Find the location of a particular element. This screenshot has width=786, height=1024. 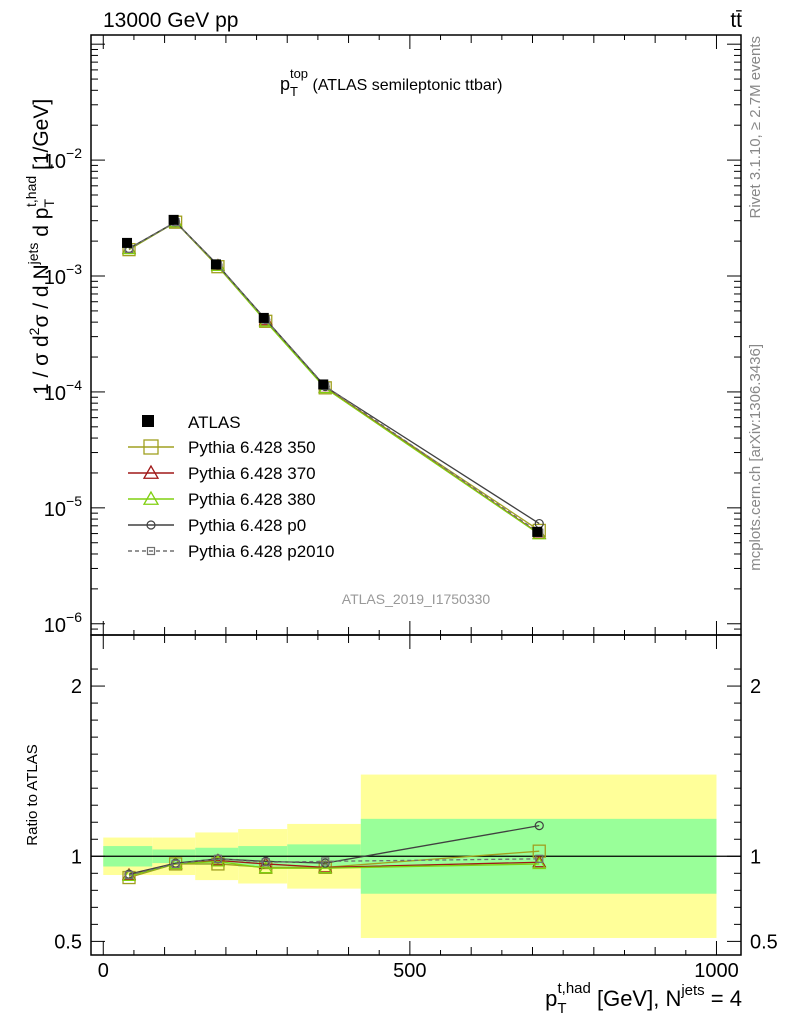

svg-text:1 / σ d2σ / d Njets d pTt,had: 1 / σ d2σ / d Njets d pTt,had [1/GeV] is located at coordinates (40, 247).